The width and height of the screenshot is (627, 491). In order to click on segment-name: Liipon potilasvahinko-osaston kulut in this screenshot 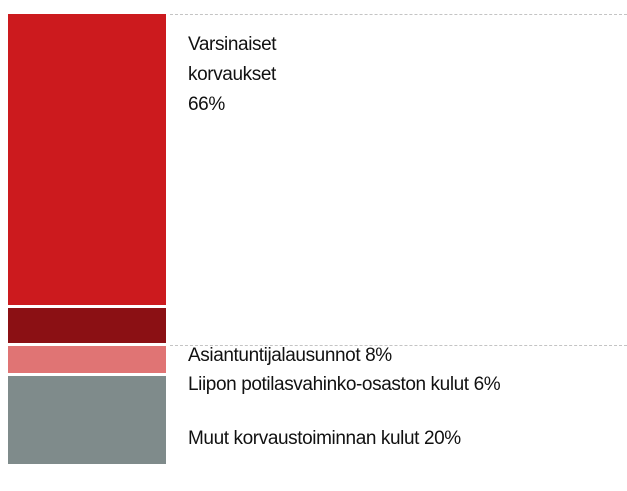, I will do `click(328, 384)`.